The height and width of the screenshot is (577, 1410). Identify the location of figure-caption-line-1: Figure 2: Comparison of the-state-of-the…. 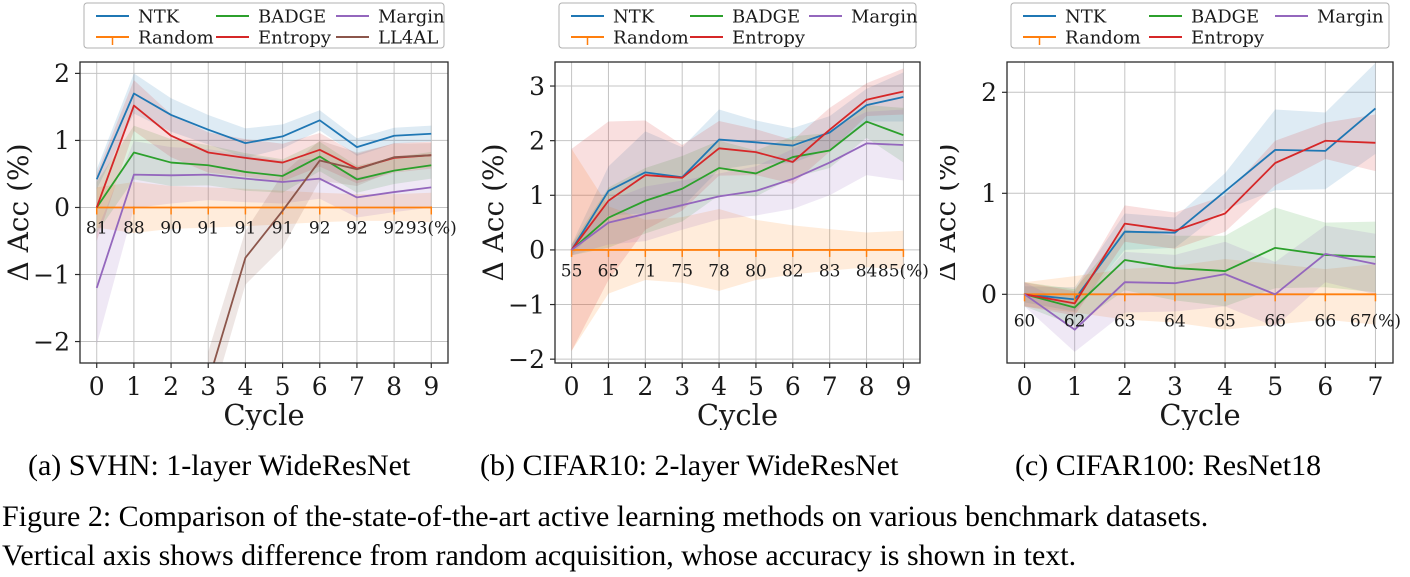
(605, 516).